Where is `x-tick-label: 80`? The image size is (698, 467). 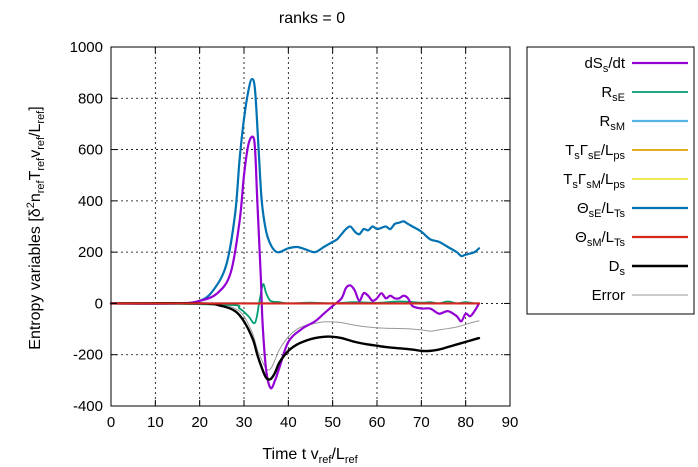 x-tick-label: 80 is located at coordinates (465, 422).